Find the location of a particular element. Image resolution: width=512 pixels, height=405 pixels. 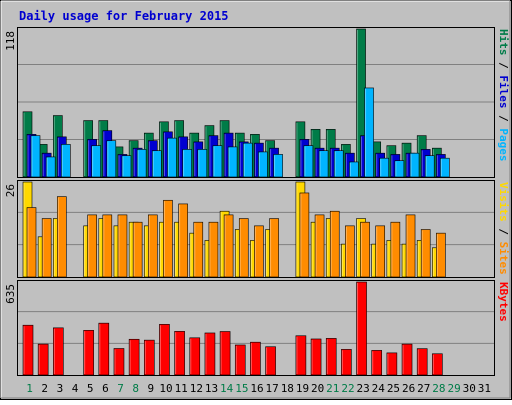

x-tick-label: 26 is located at coordinates (408, 388).